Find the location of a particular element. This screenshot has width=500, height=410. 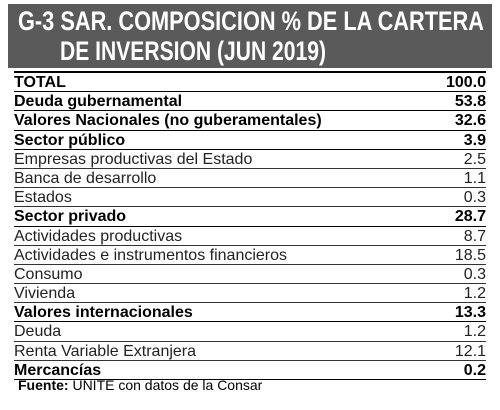

table-row: Vivienda 1.2 is located at coordinates (250, 294).